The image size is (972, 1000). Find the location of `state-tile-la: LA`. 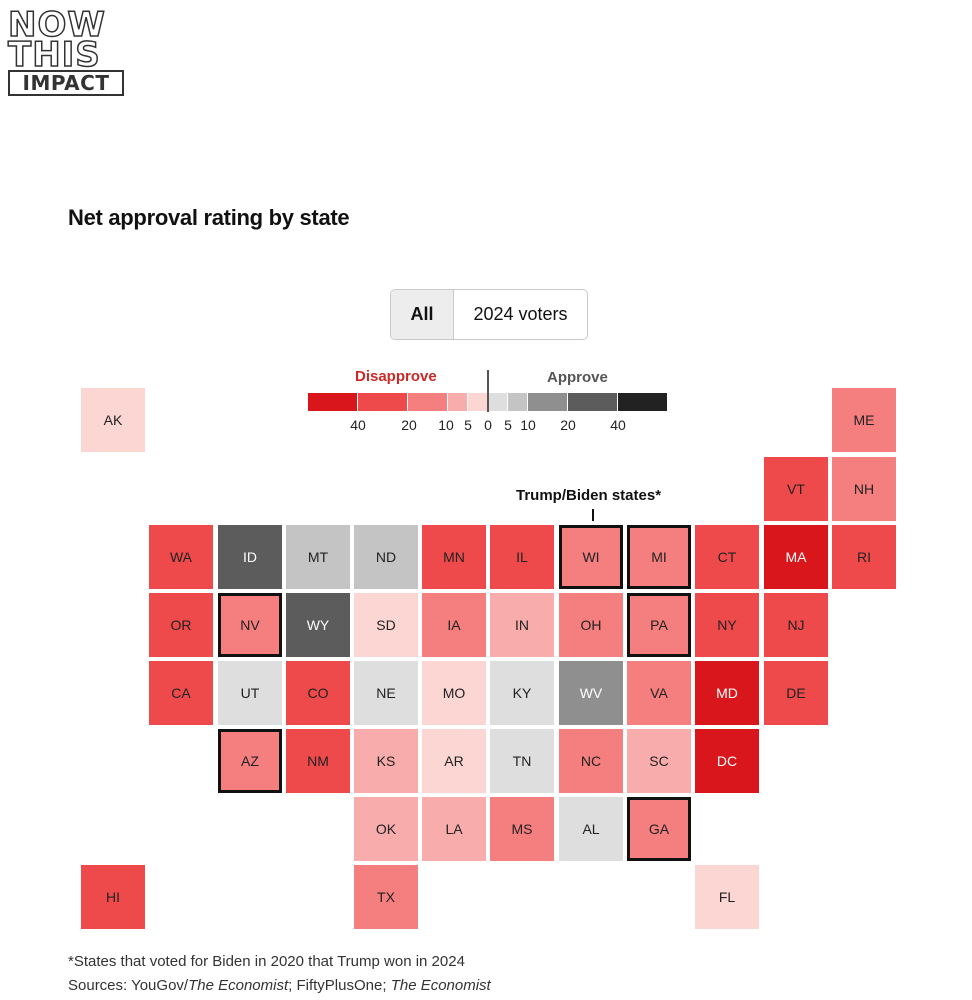

state-tile-la: LA is located at coordinates (454, 829).